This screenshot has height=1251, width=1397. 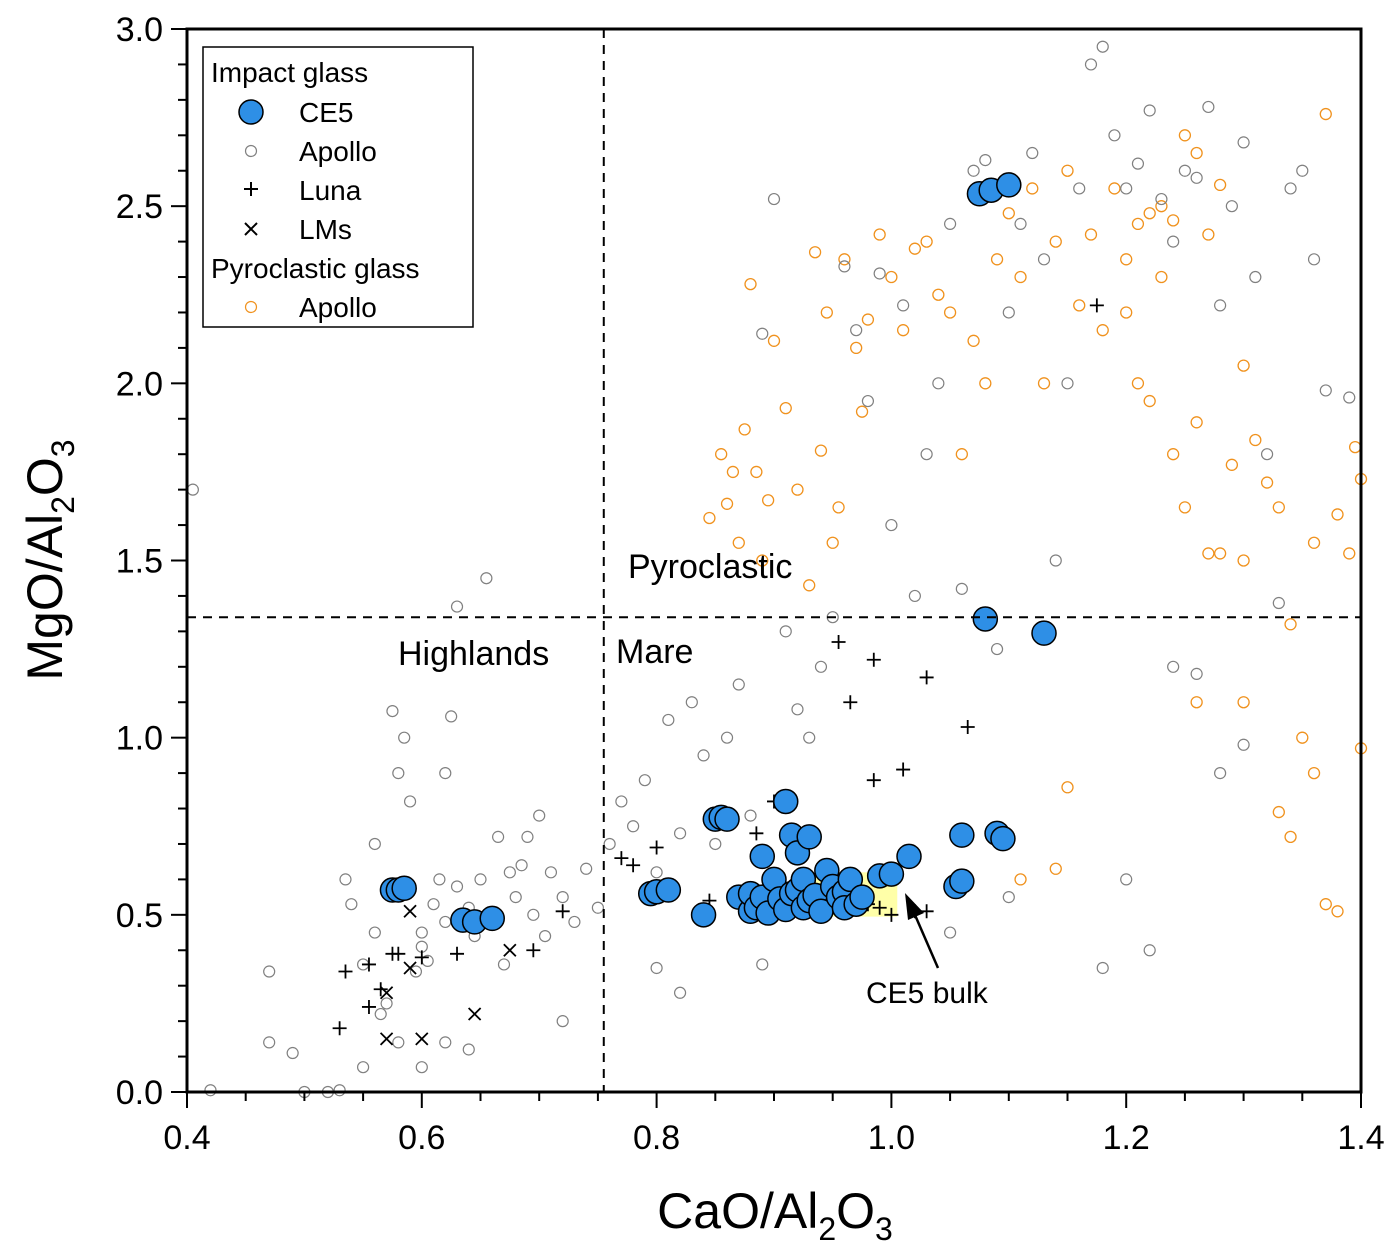 What do you see at coordinates (315, 268) in the screenshot?
I see `legend-group-pyroclastic: Pyroclastic glass` at bounding box center [315, 268].